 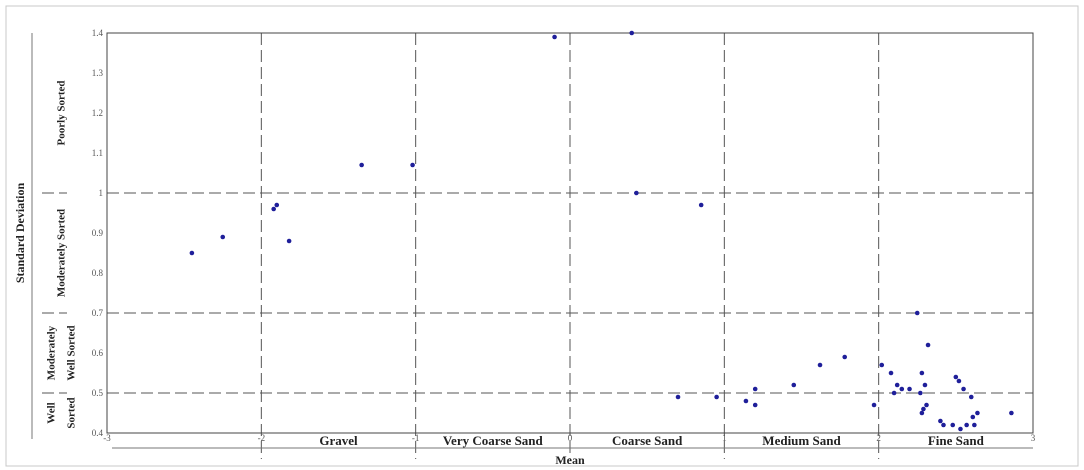 What do you see at coordinates (98, 393) in the screenshot?
I see `y-tick-label: 0.5` at bounding box center [98, 393].